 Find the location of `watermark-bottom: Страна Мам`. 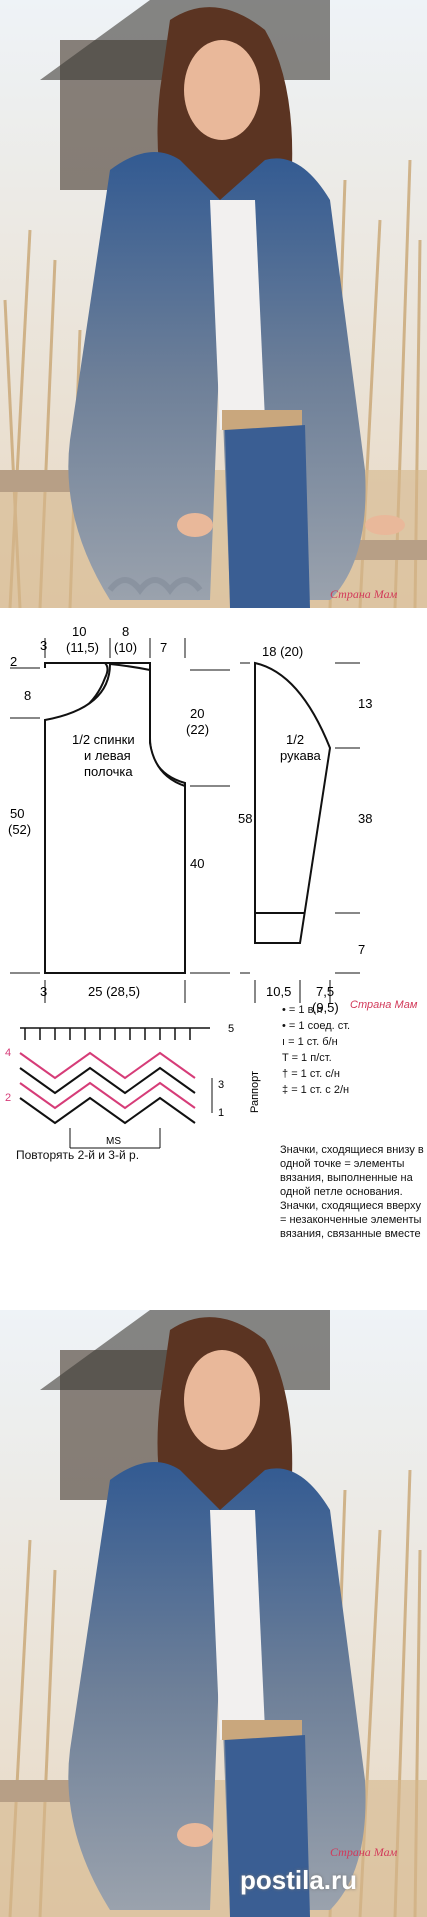

watermark-bottom: Страна Мам is located at coordinates (364, 1852).